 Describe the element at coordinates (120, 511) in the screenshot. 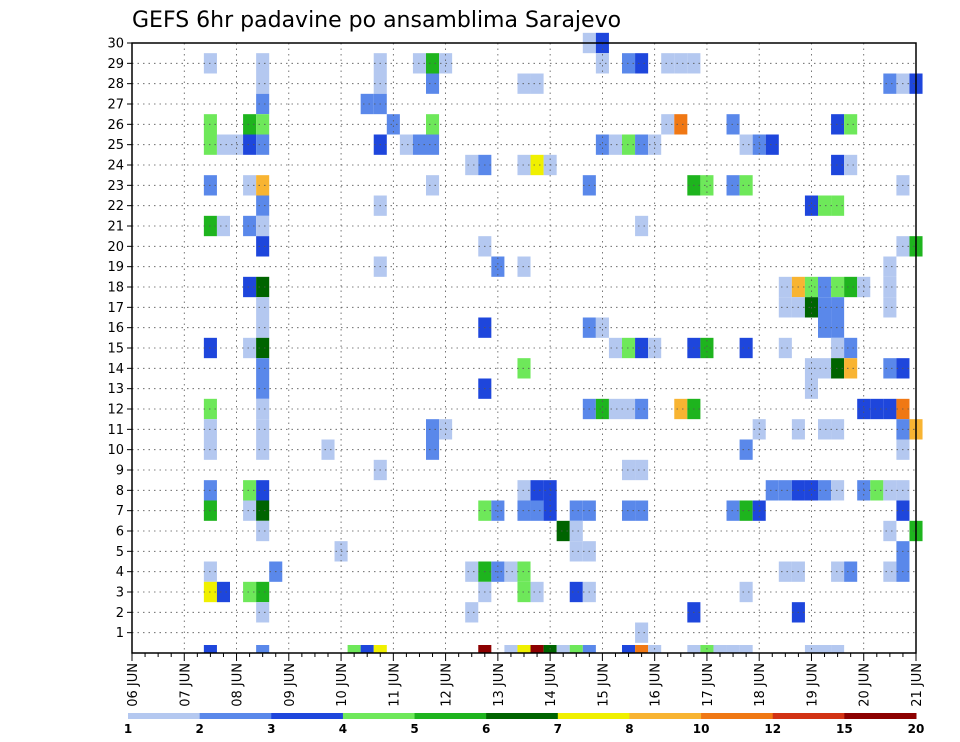

I see `y-tick-label: 7` at that location.